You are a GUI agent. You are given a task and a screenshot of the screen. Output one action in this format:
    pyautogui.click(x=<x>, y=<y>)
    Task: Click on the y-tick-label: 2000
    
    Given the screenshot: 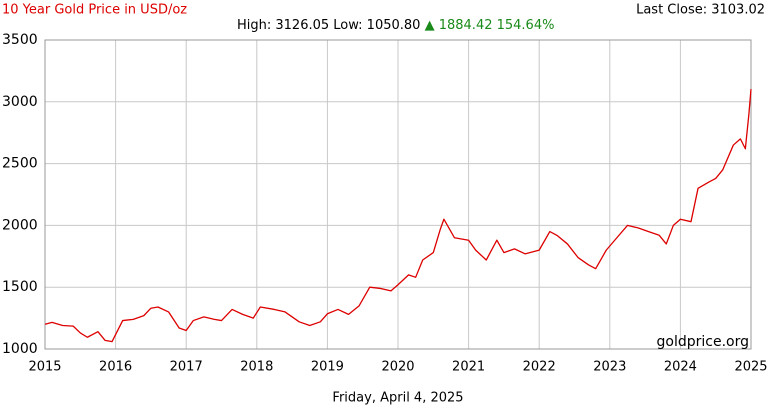 What is the action you would take?
    pyautogui.click(x=20, y=225)
    